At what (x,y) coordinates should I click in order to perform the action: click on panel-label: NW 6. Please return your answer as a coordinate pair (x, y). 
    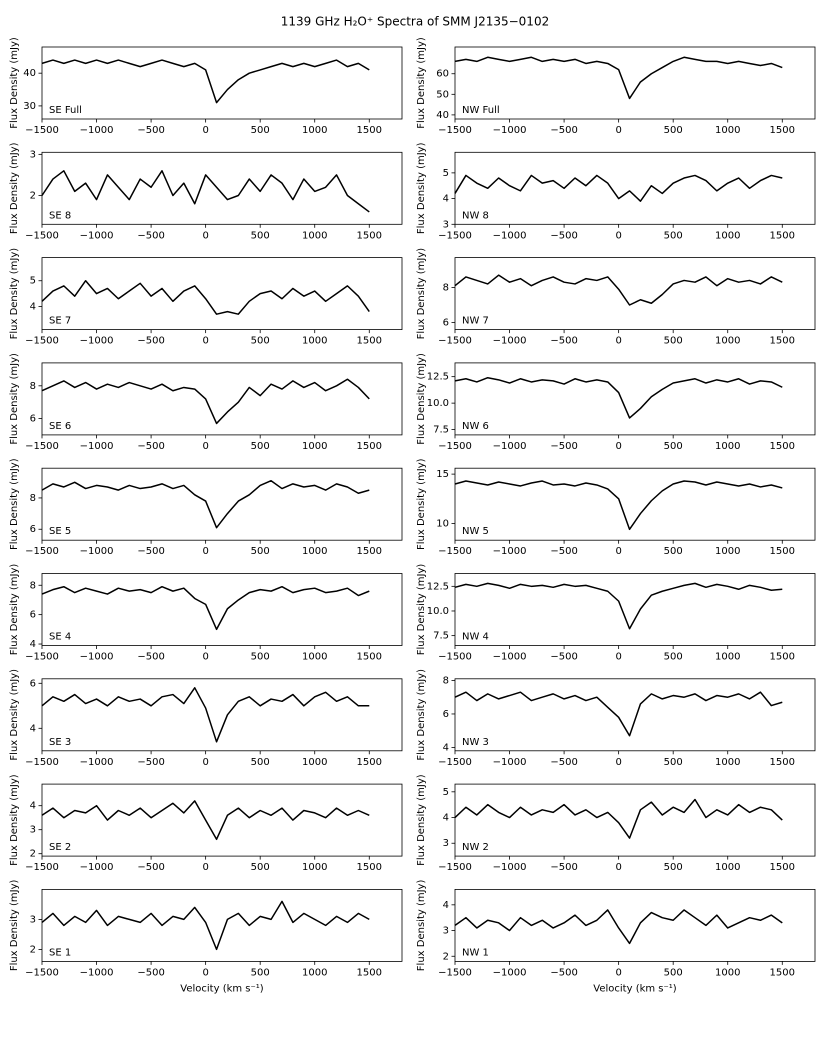
    Looking at the image, I should click on (475, 426).